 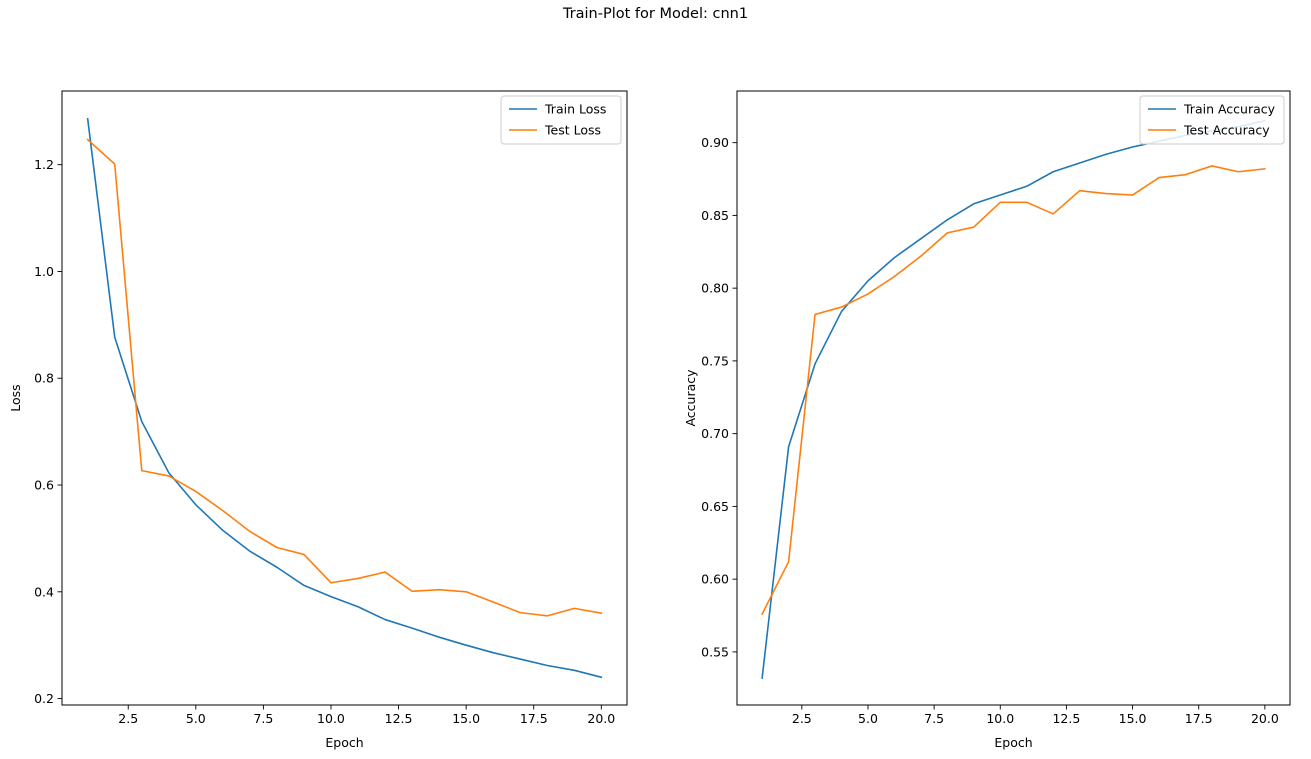 I want to click on y-tick-label: 0.2, so click(x=44, y=698).